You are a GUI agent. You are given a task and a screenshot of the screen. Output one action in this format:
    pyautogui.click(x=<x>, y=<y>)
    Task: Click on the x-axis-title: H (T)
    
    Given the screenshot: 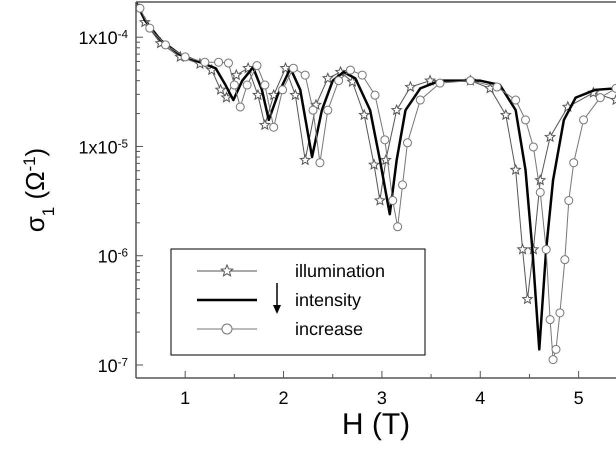 What is the action you would take?
    pyautogui.click(x=376, y=424)
    